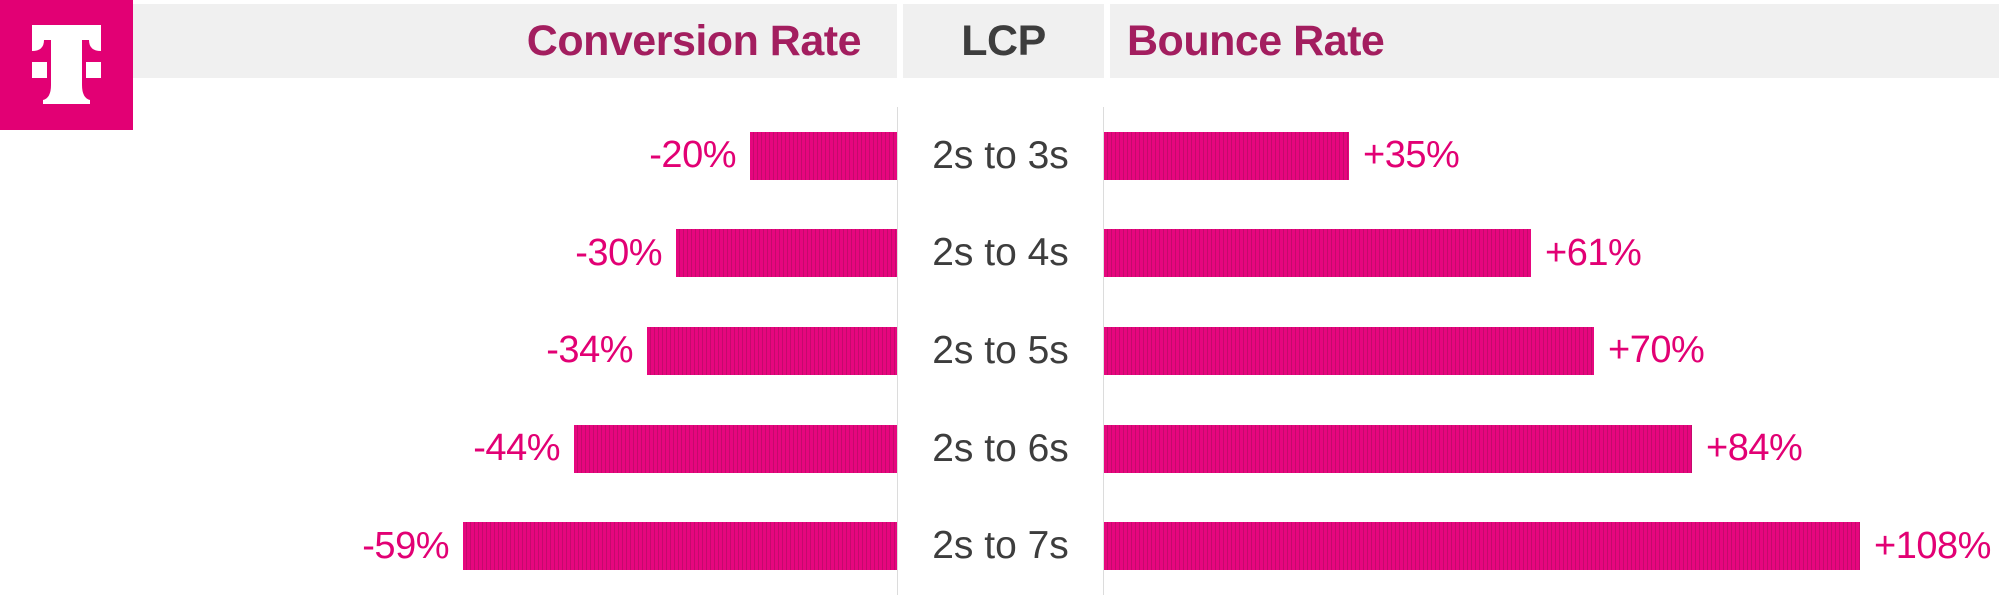  What do you see at coordinates (1656, 350) in the screenshot?
I see `bounce-value-label: +70%` at bounding box center [1656, 350].